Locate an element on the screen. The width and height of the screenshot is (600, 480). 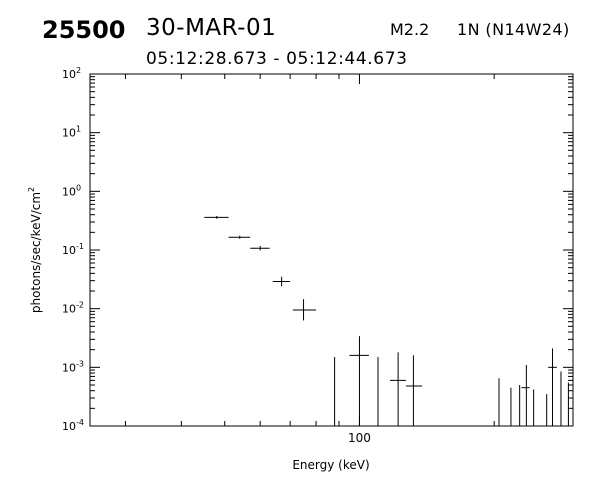
y-axis-tick-labels: 10² 10¹ 10⁰ 10⁻¹ 10⁻² 10⁻³ 10⁻⁴ is located at coordinates (73, 249).